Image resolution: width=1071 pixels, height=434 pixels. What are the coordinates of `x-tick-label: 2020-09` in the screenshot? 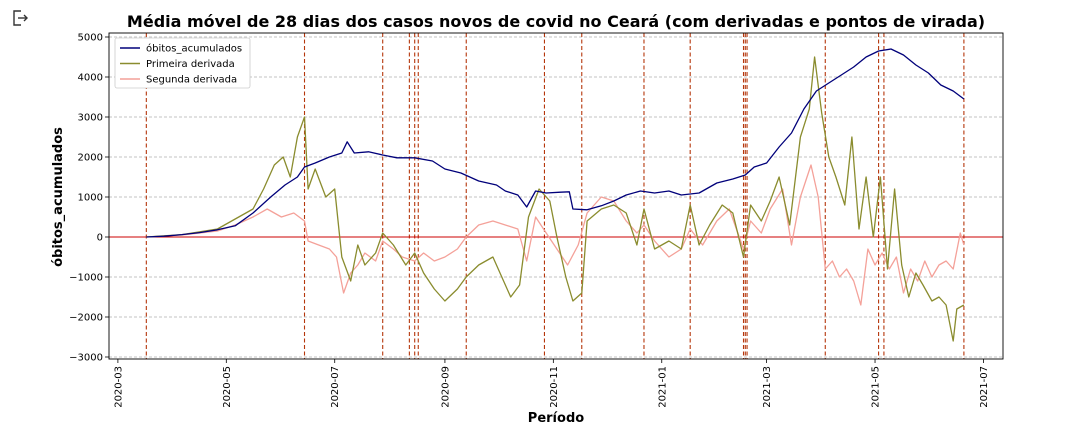 It's located at (445, 387).